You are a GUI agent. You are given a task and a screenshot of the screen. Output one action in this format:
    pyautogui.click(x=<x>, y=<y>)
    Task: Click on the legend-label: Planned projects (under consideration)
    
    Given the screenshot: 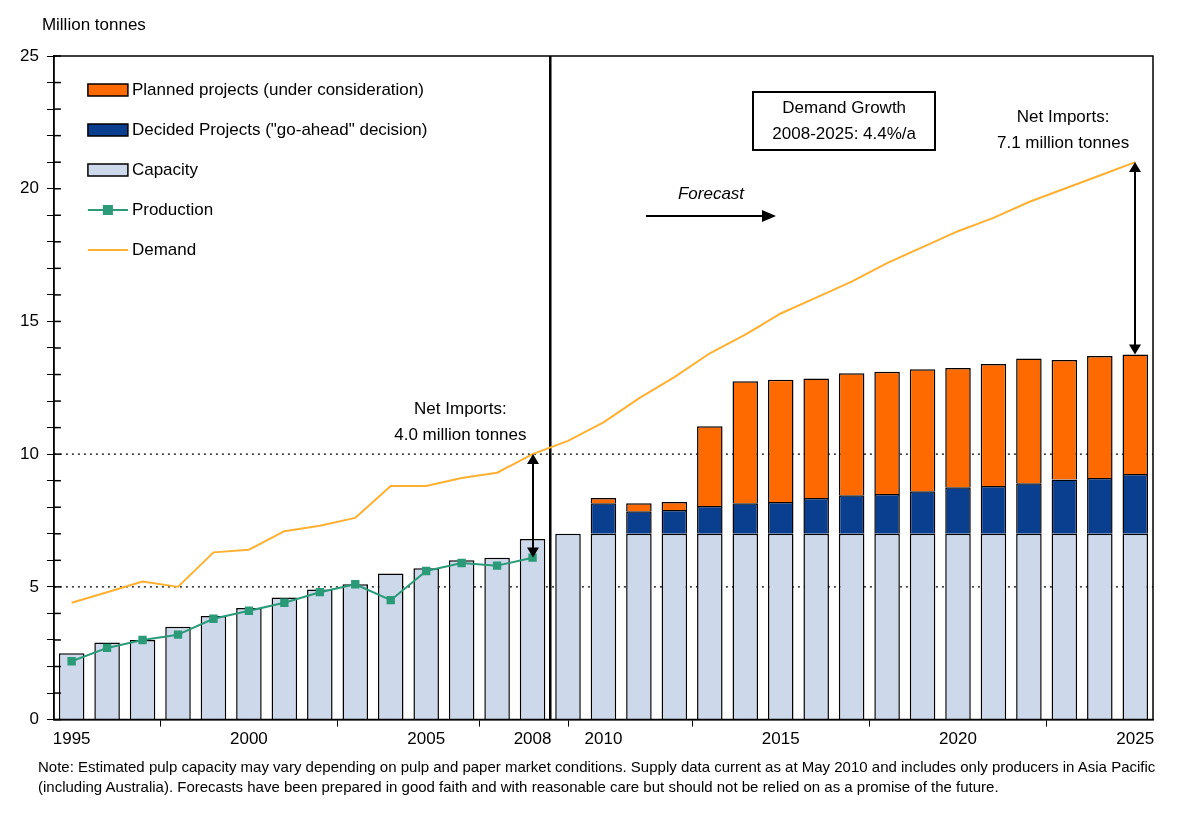 What is the action you would take?
    pyautogui.click(x=277, y=89)
    